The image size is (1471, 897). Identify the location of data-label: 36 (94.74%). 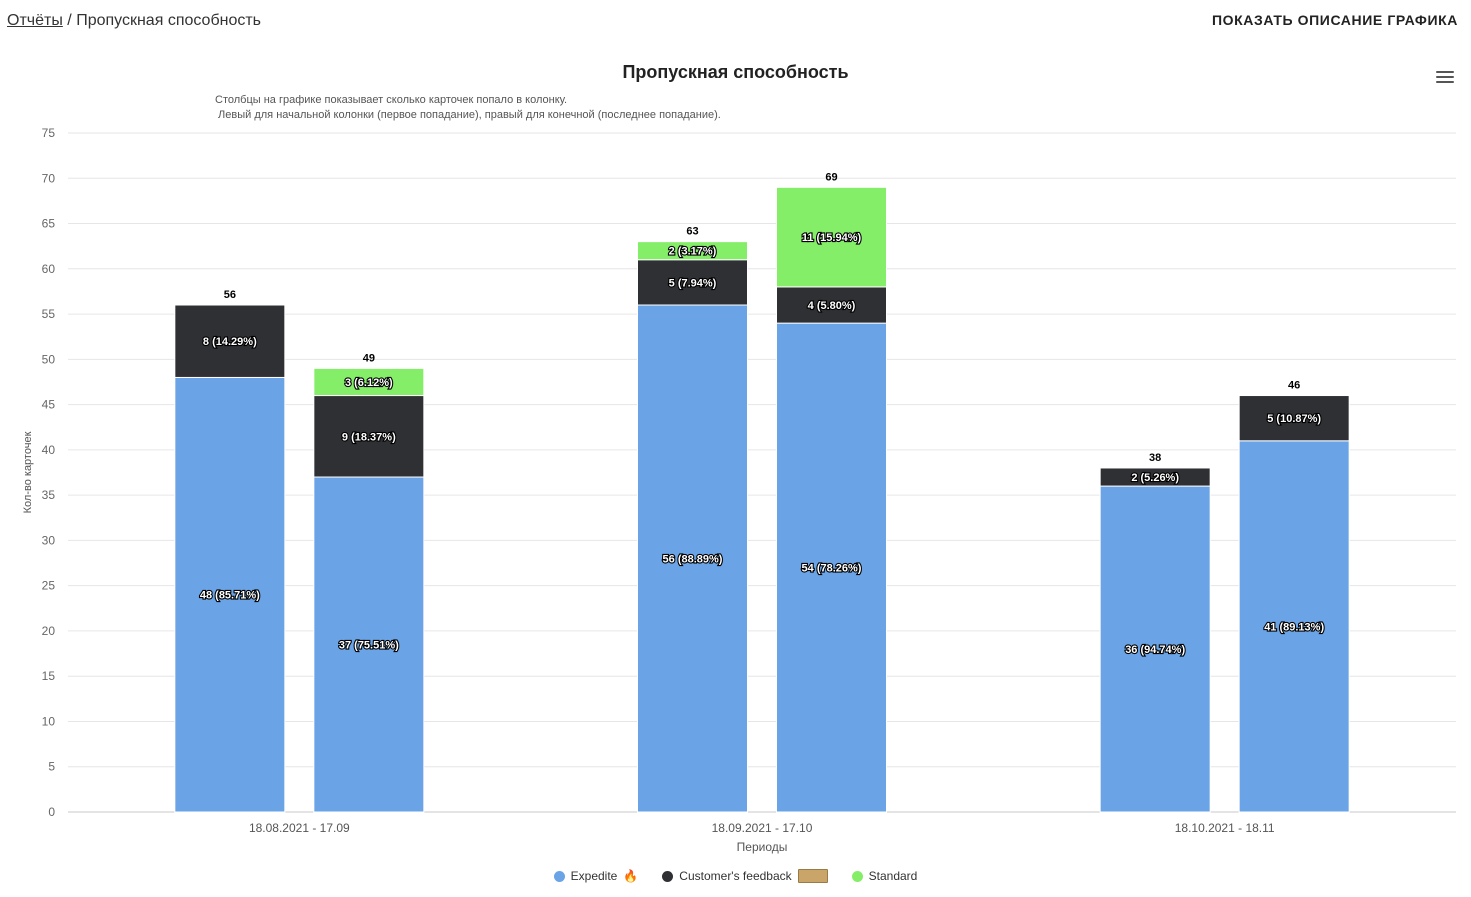
(1155, 650).